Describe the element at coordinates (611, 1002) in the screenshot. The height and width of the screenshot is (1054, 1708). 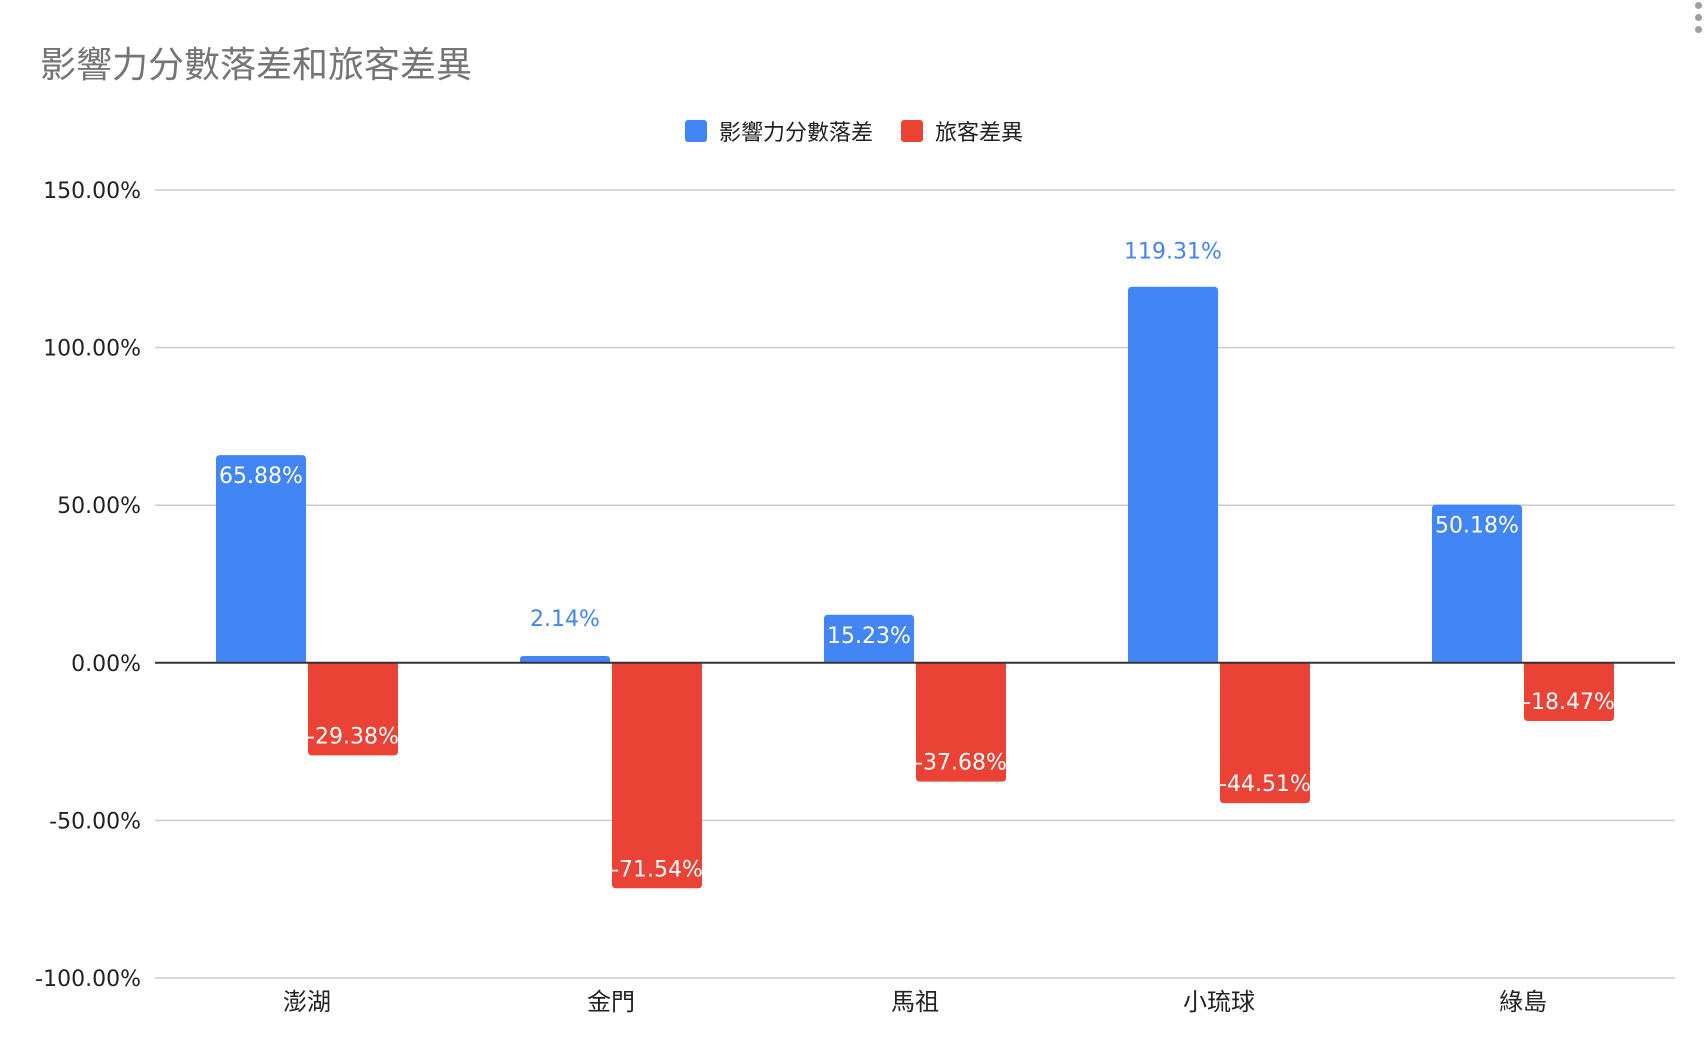
I see `x-tick-label: 金門` at that location.